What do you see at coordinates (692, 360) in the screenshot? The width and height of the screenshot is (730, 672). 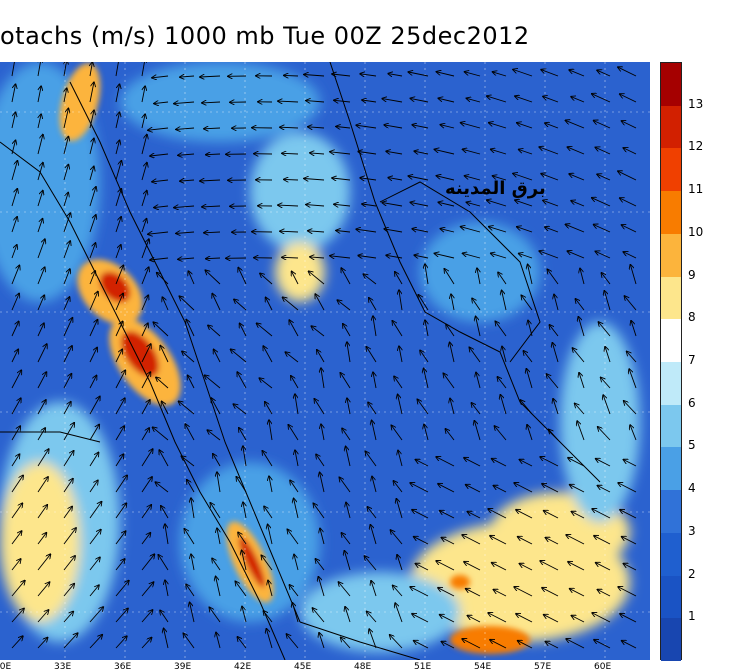 I see `color-scale-label: 7` at bounding box center [692, 360].